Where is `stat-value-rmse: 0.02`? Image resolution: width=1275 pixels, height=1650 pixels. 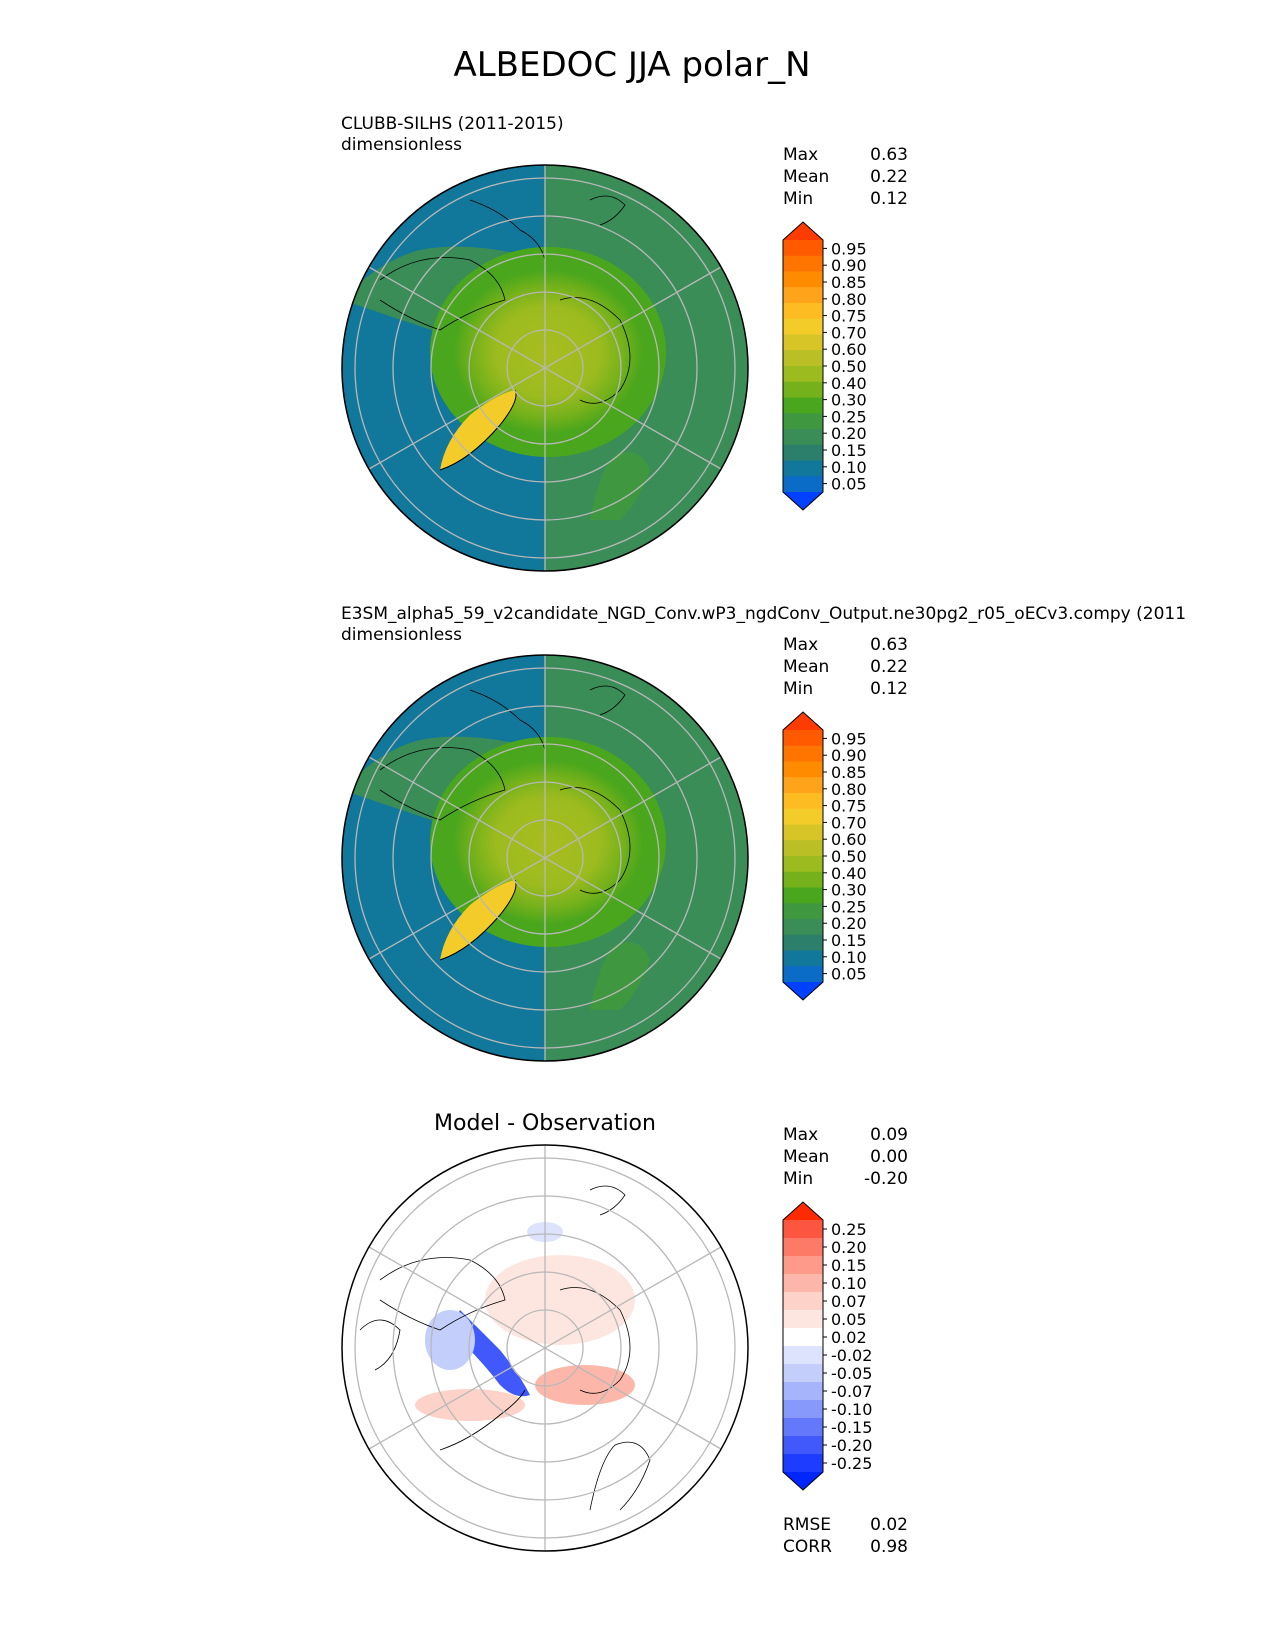
stat-value-rmse: 0.02 is located at coordinates (889, 1525).